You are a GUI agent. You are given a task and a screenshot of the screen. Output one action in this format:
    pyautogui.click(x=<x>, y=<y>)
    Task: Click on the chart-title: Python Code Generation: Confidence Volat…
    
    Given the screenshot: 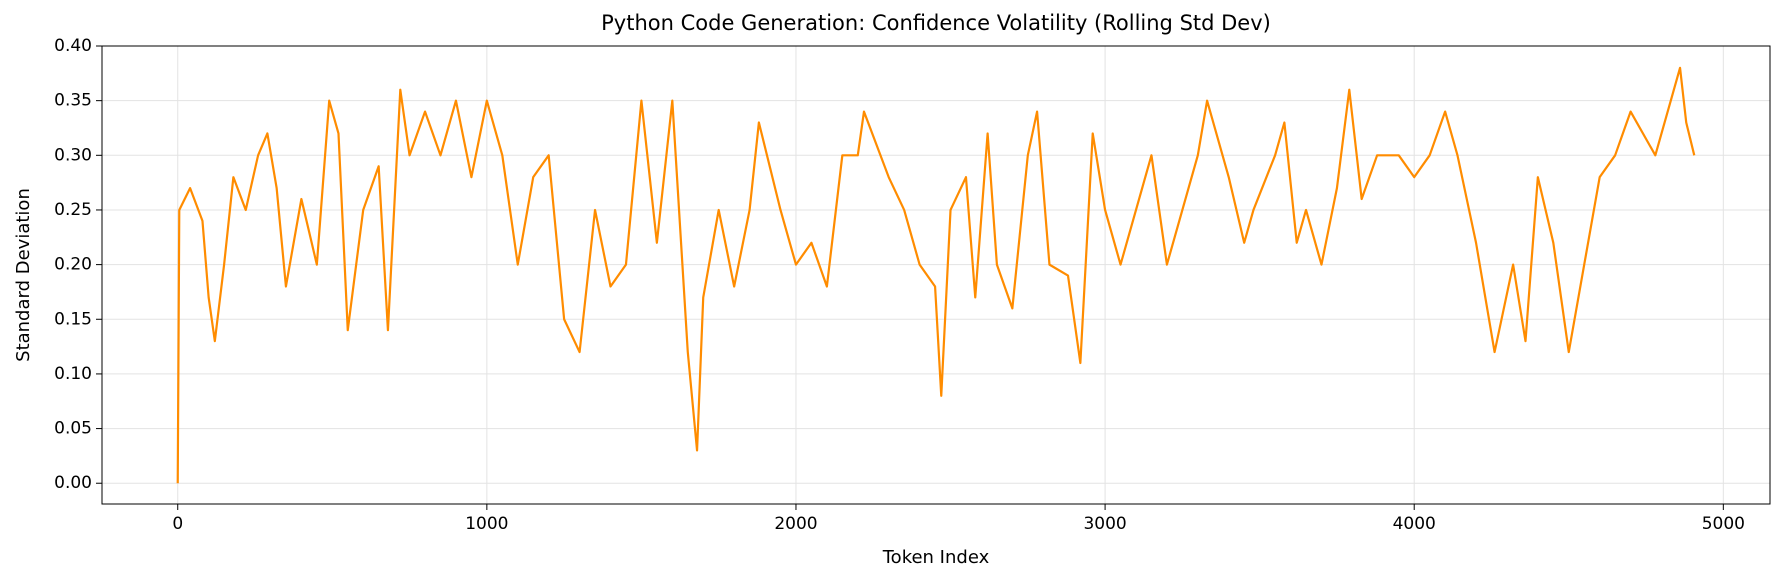 What is the action you would take?
    pyautogui.click(x=936, y=23)
    